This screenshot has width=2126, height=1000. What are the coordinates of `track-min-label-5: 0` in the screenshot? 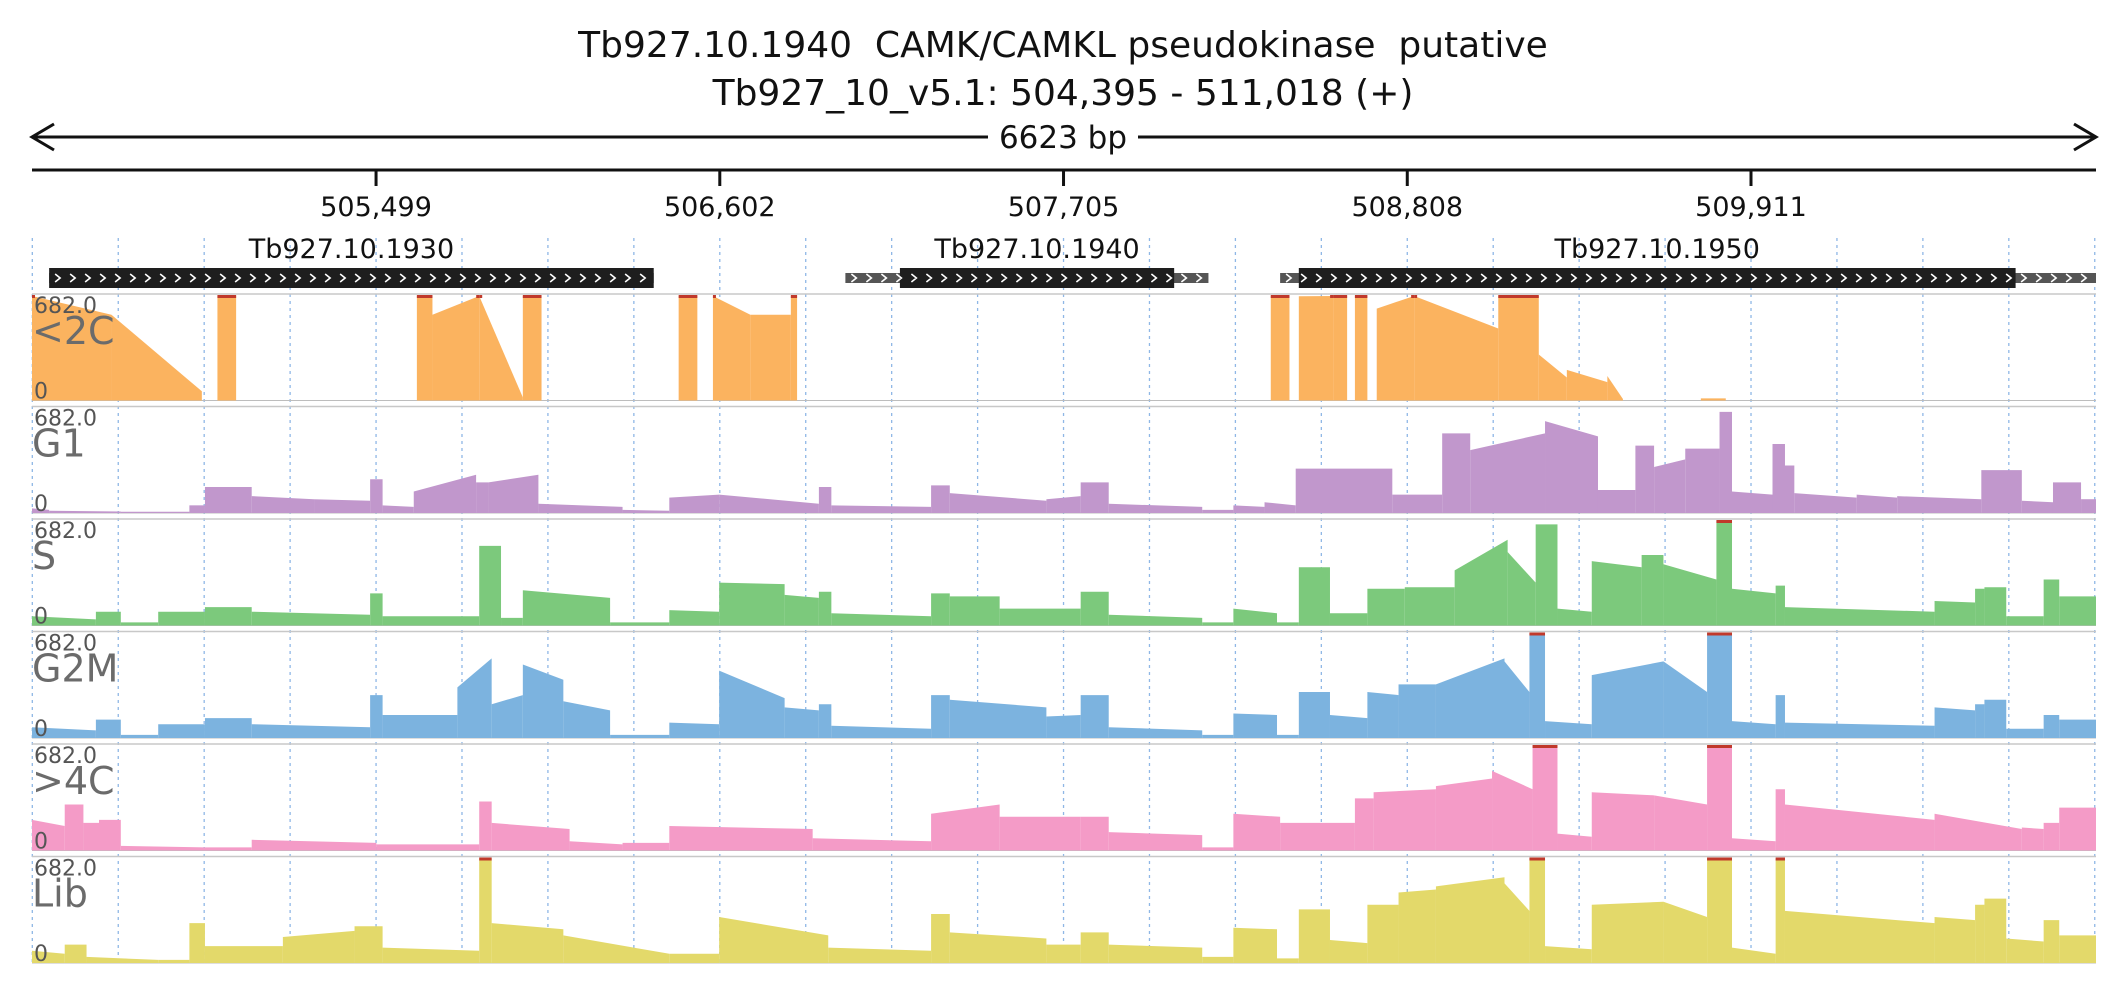 It's located at (41, 954).